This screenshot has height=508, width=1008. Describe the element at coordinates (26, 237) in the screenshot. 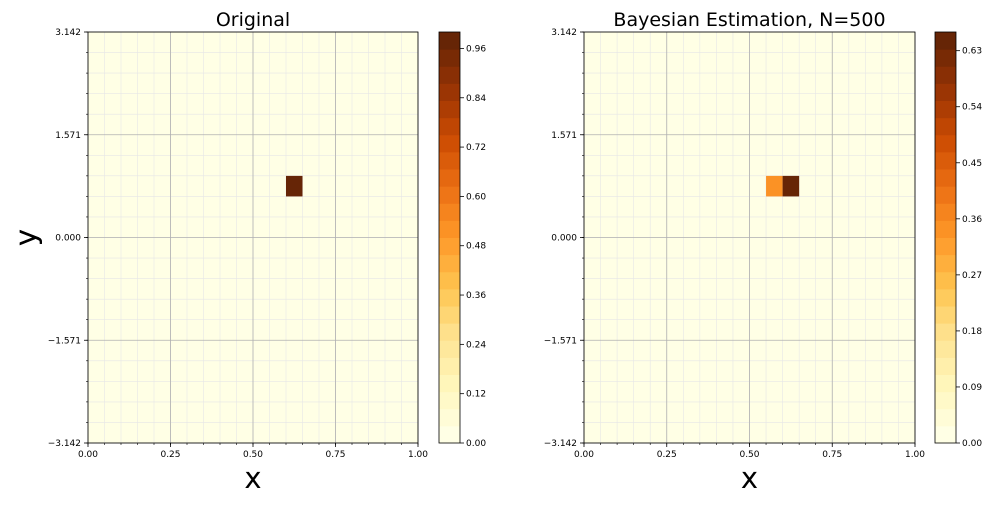

I see `y-axis-label: y` at that location.